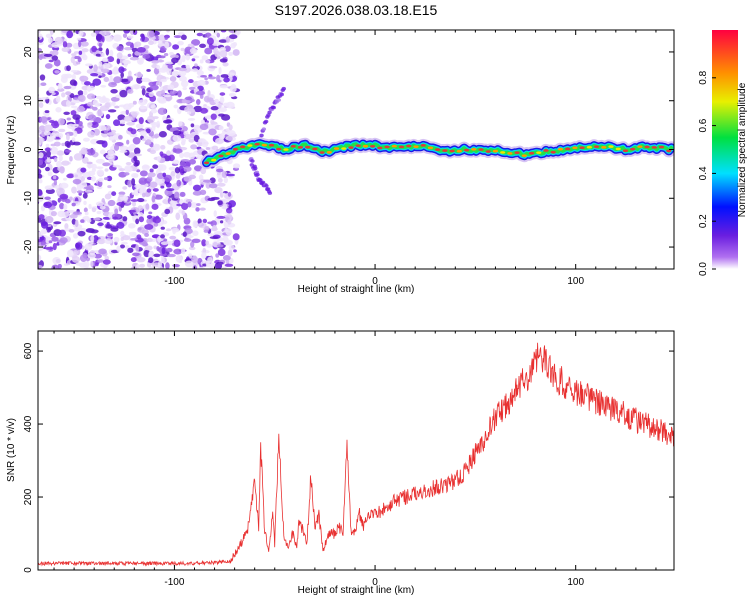 This screenshot has height=605, width=750. I want to click on spectrogram-y-label: Frequency (Hz), so click(11, 150).